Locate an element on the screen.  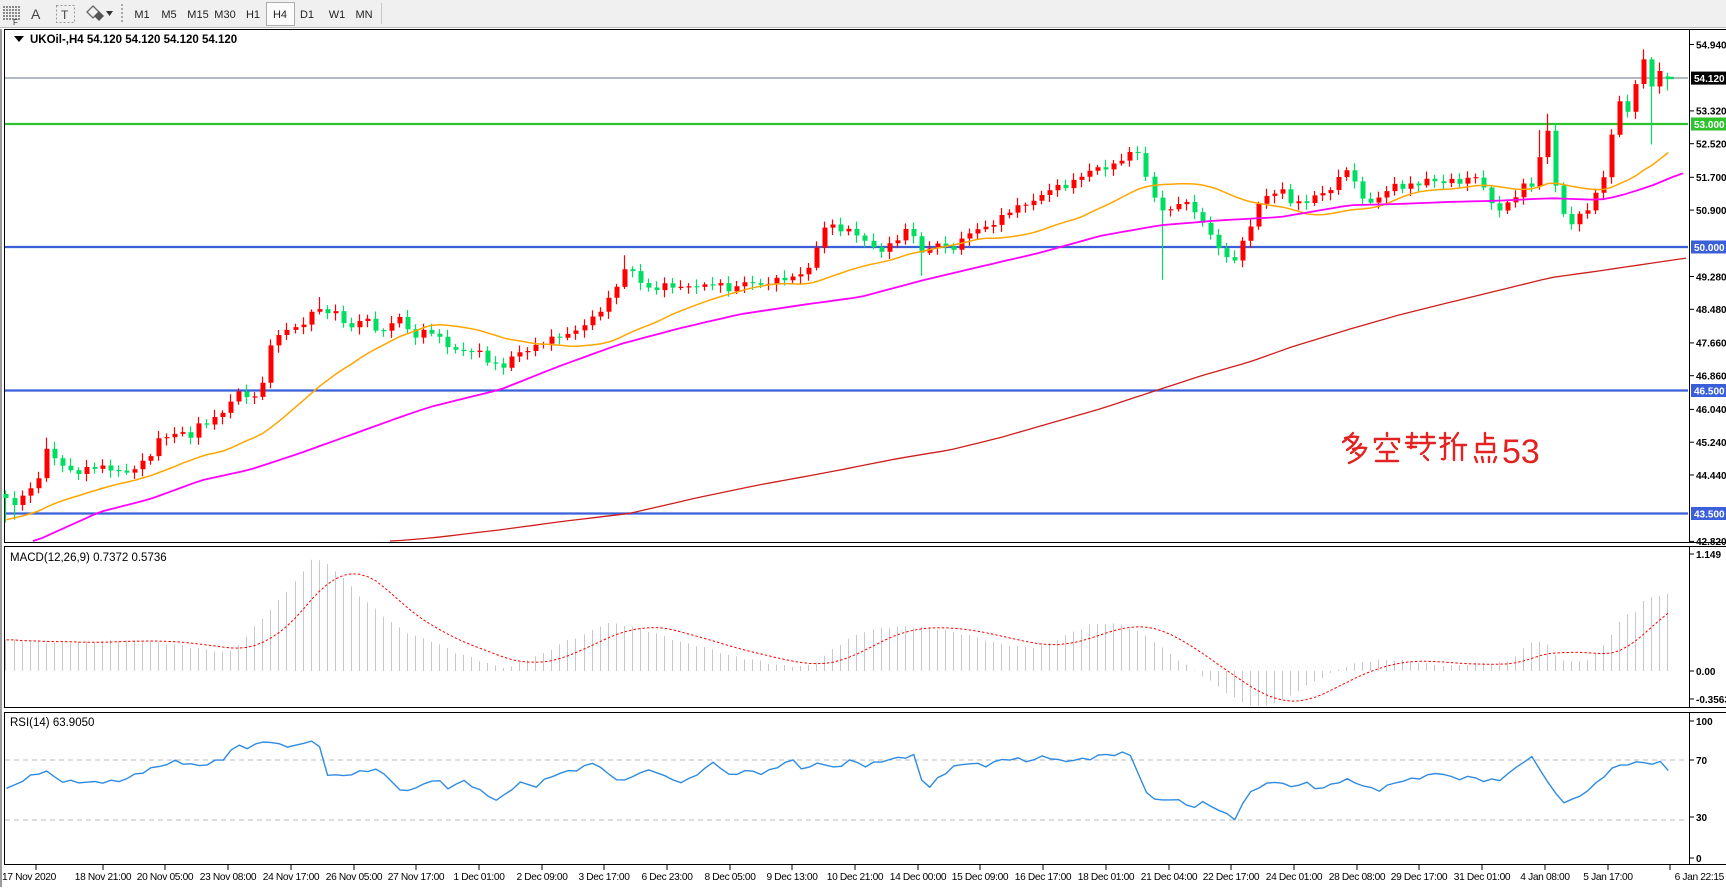
svg-text: 1.149 is located at coordinates (1708, 555).